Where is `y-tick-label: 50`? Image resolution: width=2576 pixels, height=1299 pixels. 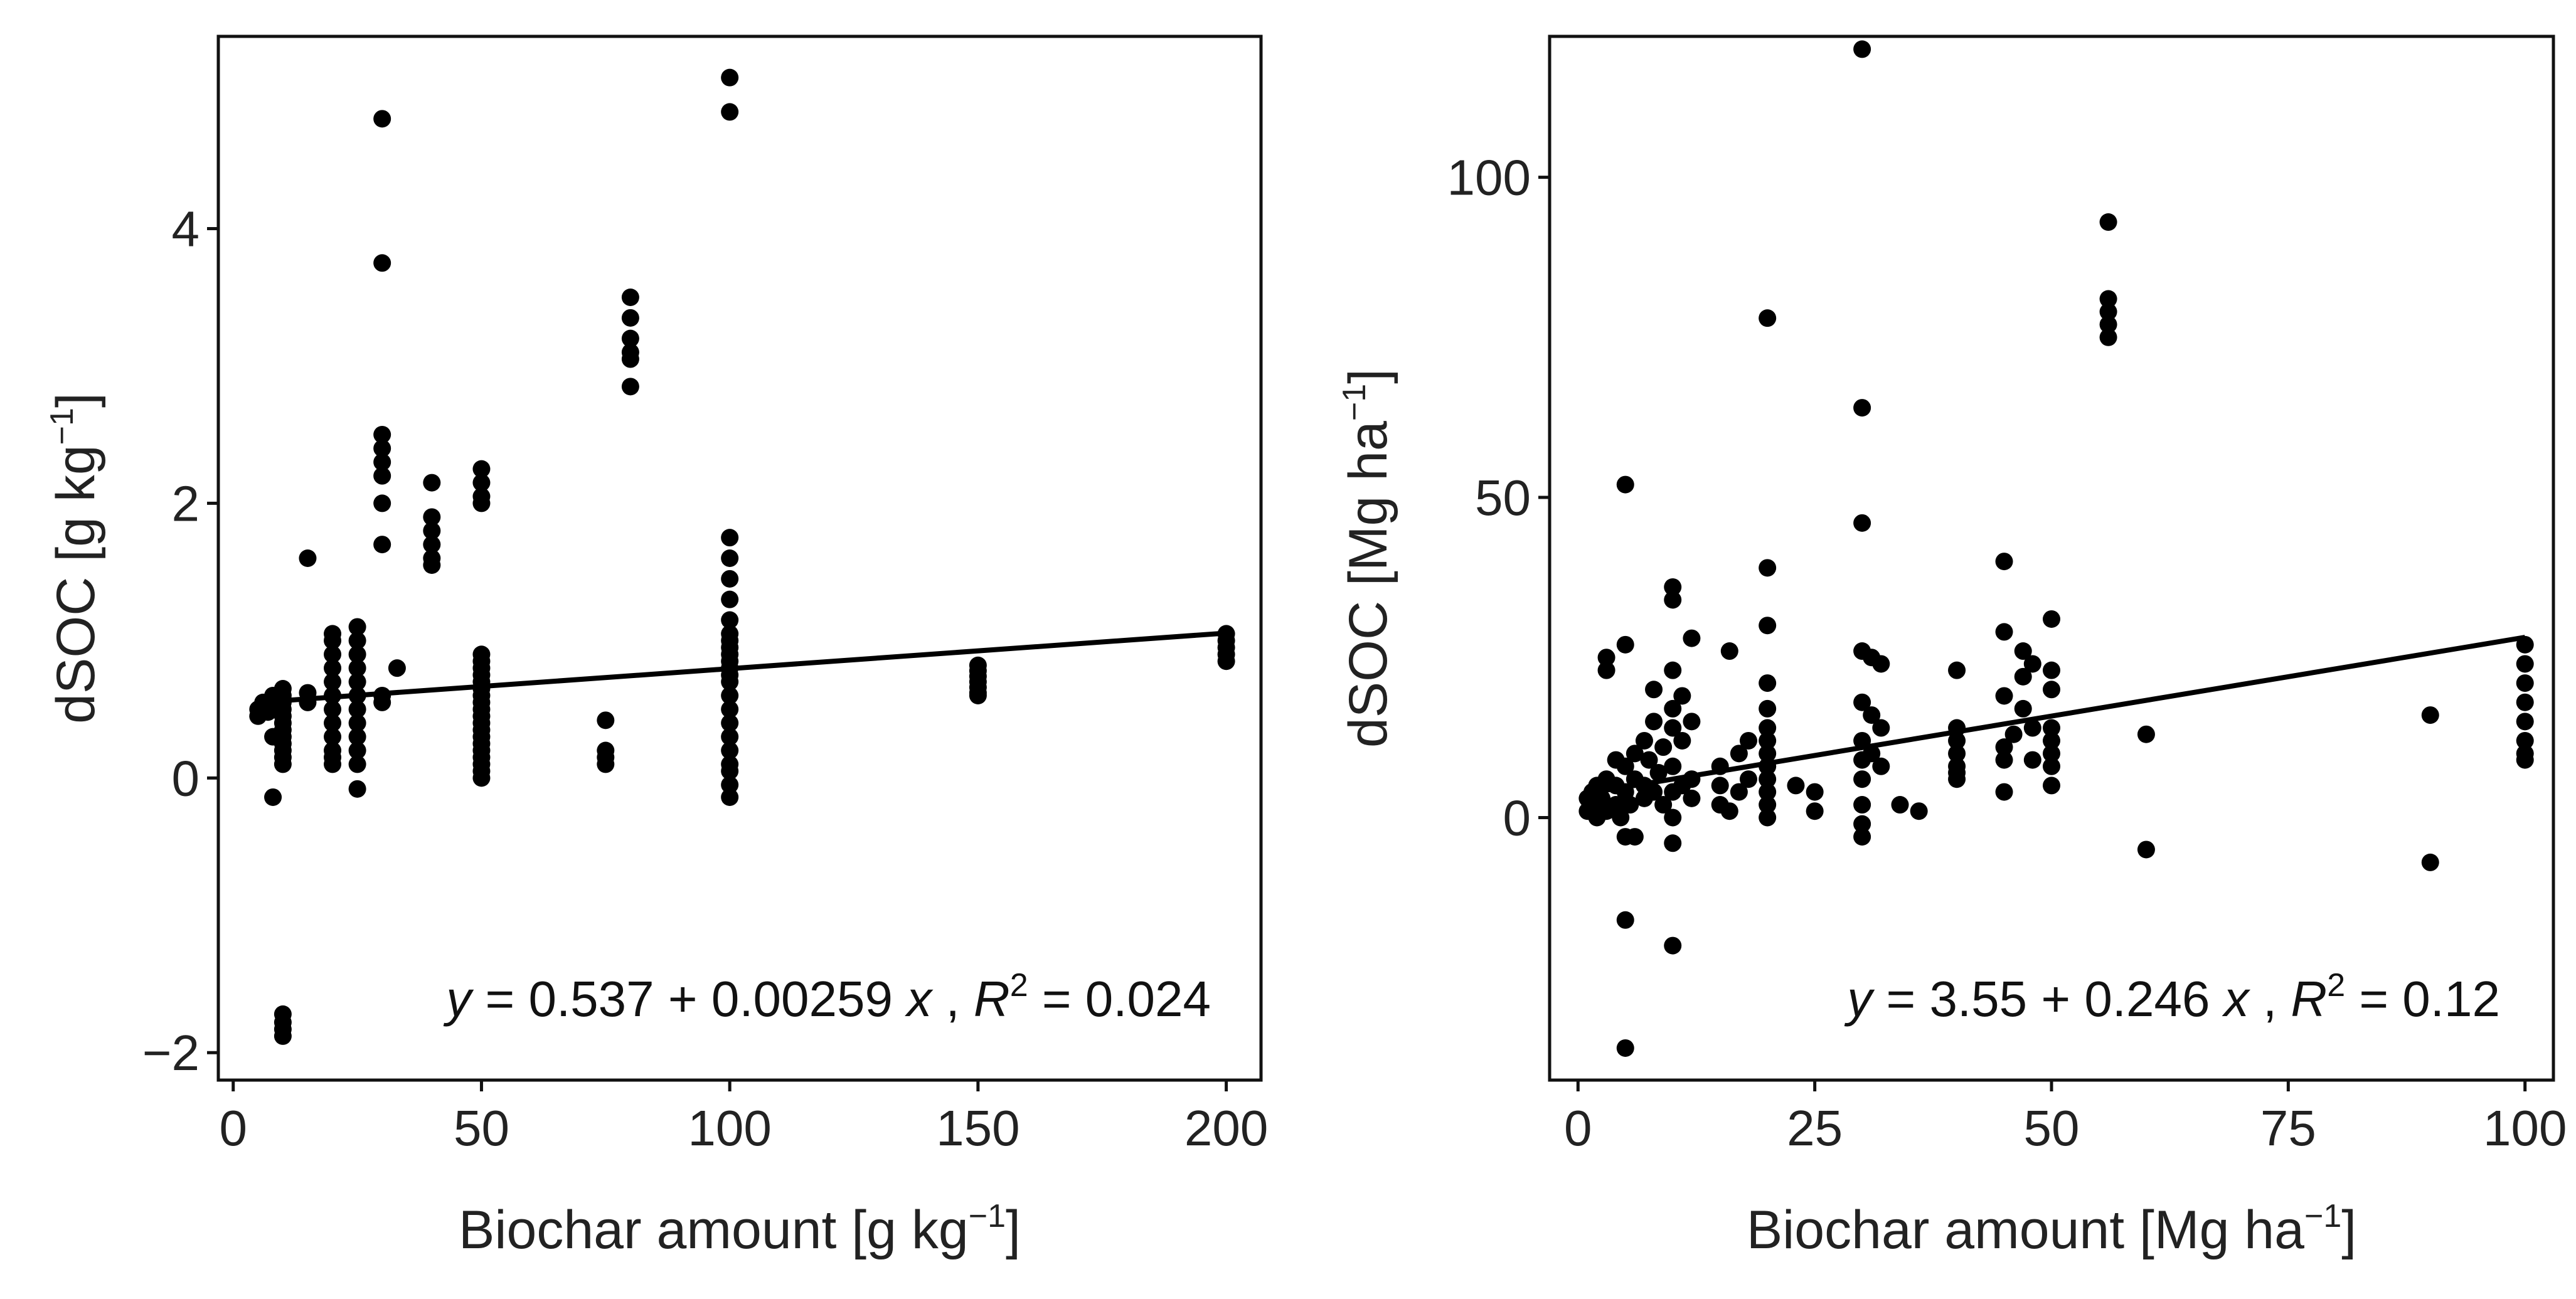 y-tick-label: 50 is located at coordinates (1503, 498).